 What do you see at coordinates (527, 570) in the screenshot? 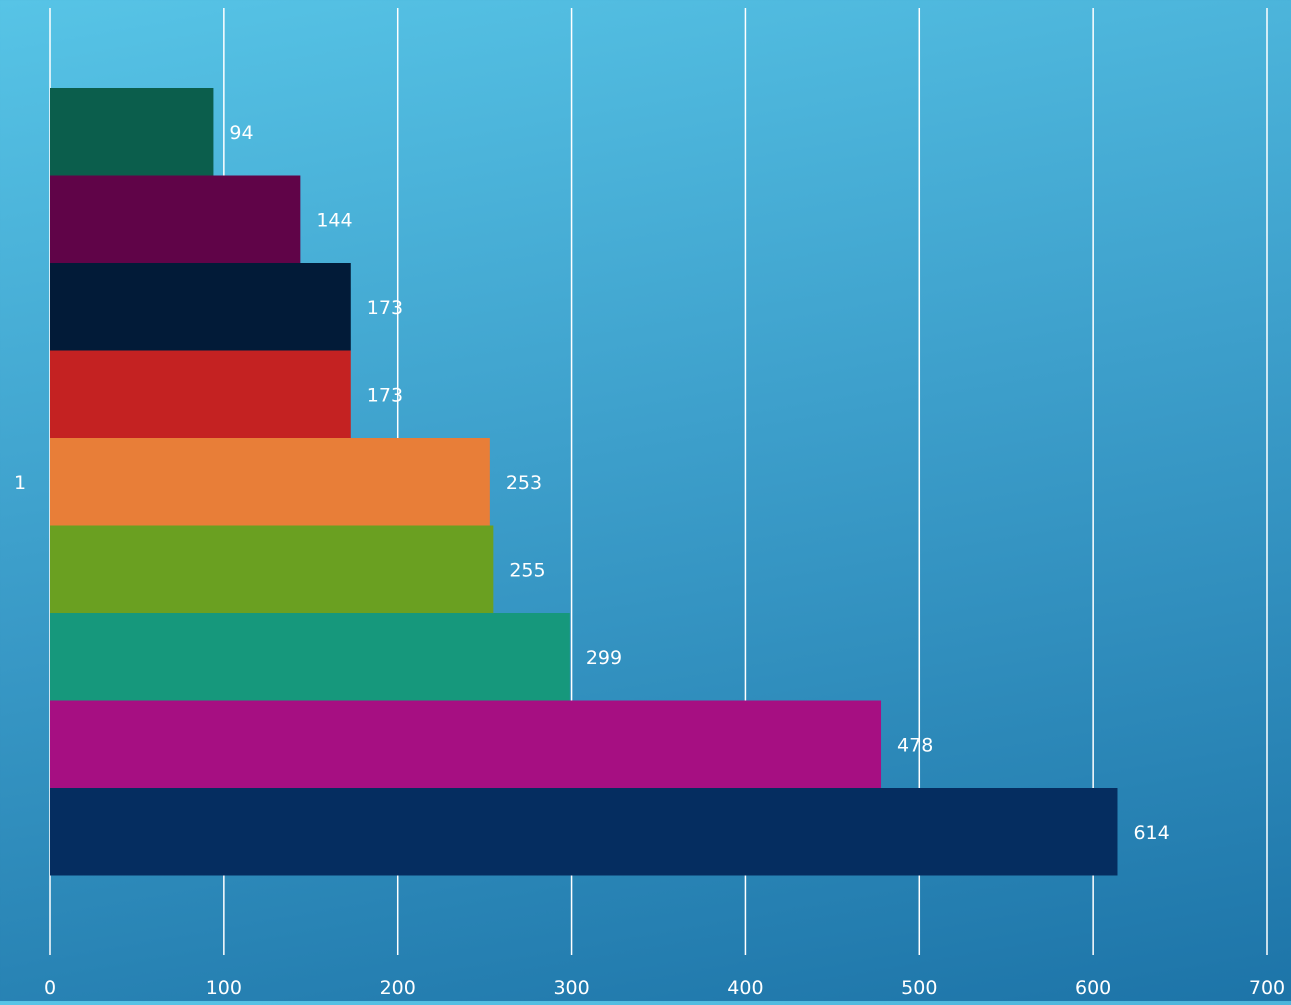
I see `data-label: 255` at bounding box center [527, 570].